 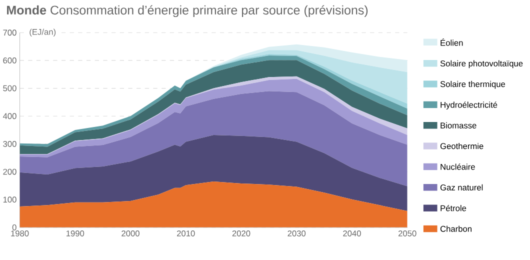 I want to click on legend-label: Pétrole, so click(x=453, y=208).